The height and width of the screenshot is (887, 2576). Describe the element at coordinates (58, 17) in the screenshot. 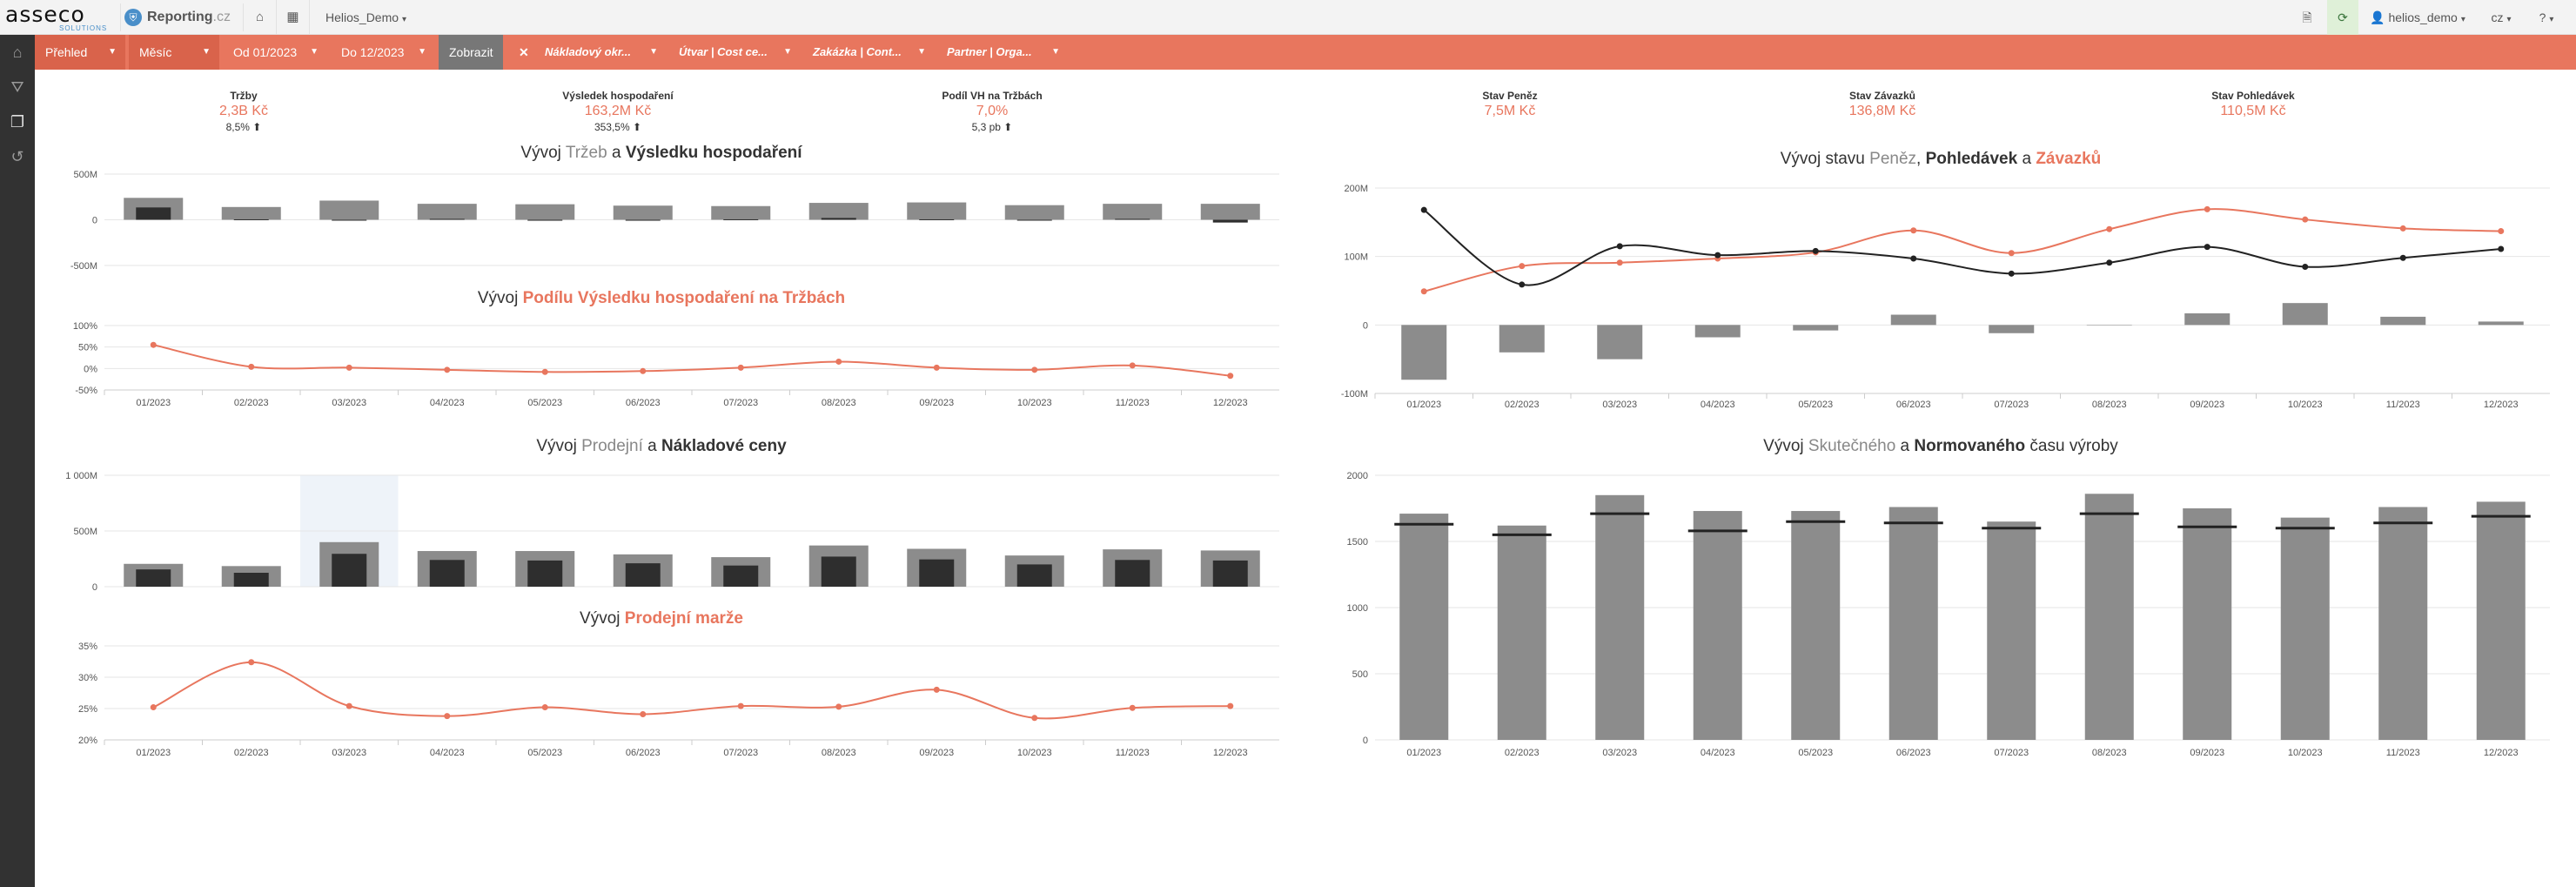

I see `asseco-logo: asseco SOLUTIONS` at that location.